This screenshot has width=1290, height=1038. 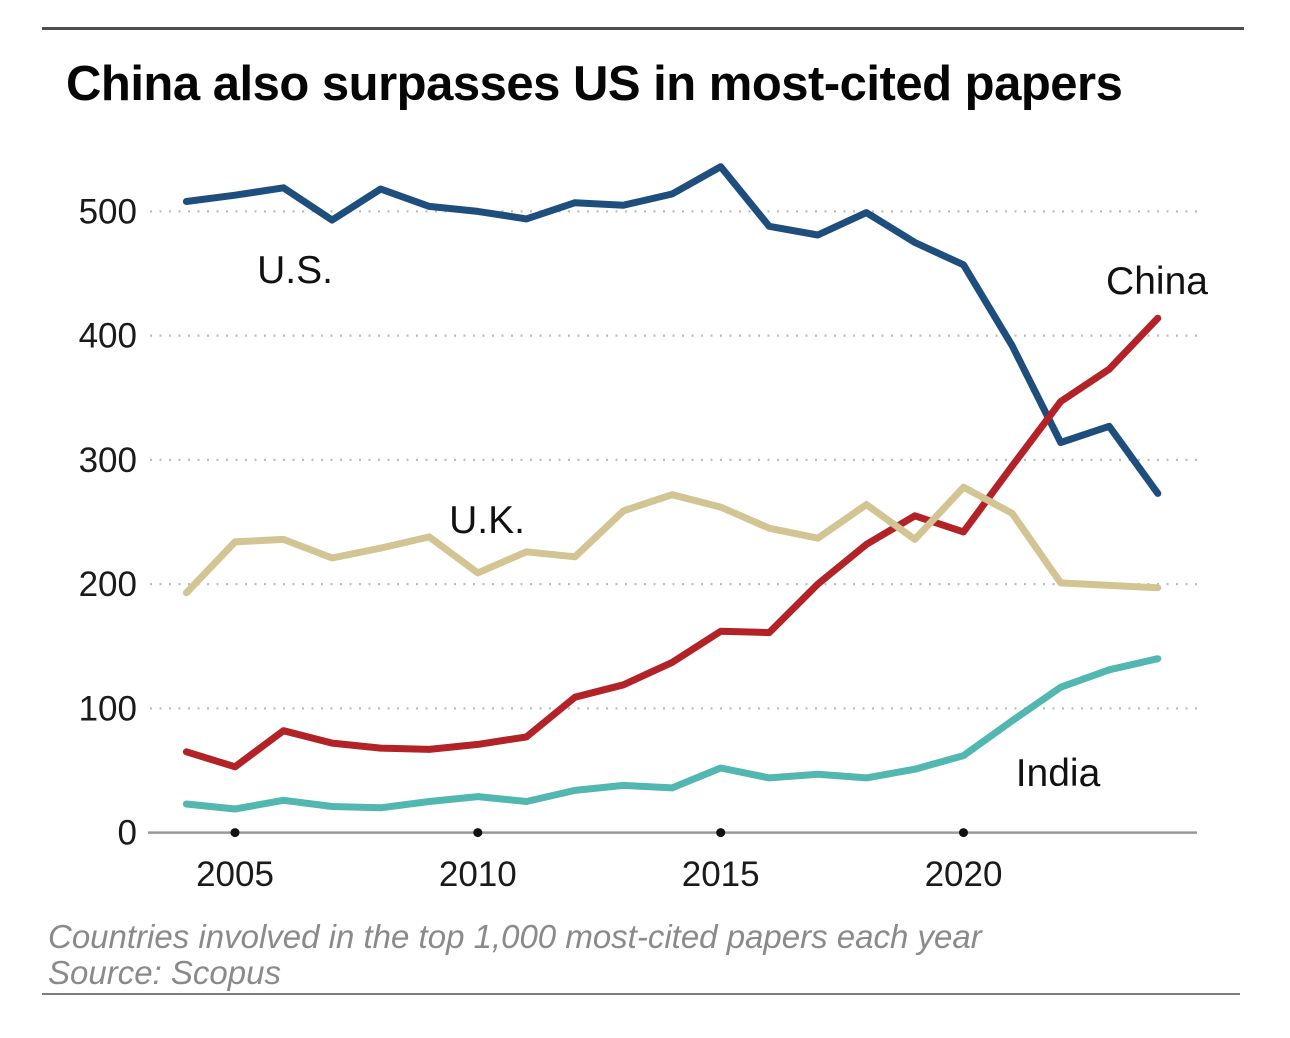 What do you see at coordinates (963, 833) in the screenshot?
I see `x-tick-2020` at bounding box center [963, 833].